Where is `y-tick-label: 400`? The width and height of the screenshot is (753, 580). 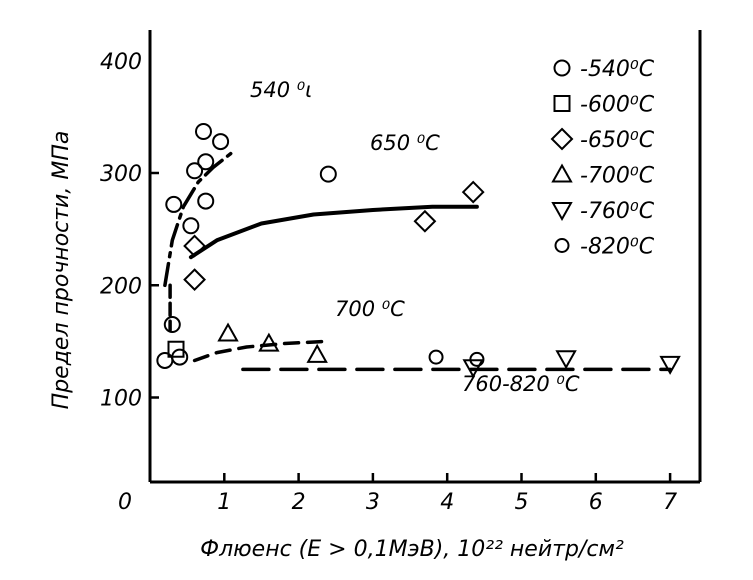
y-tick-label: 400 is located at coordinates (121, 62).